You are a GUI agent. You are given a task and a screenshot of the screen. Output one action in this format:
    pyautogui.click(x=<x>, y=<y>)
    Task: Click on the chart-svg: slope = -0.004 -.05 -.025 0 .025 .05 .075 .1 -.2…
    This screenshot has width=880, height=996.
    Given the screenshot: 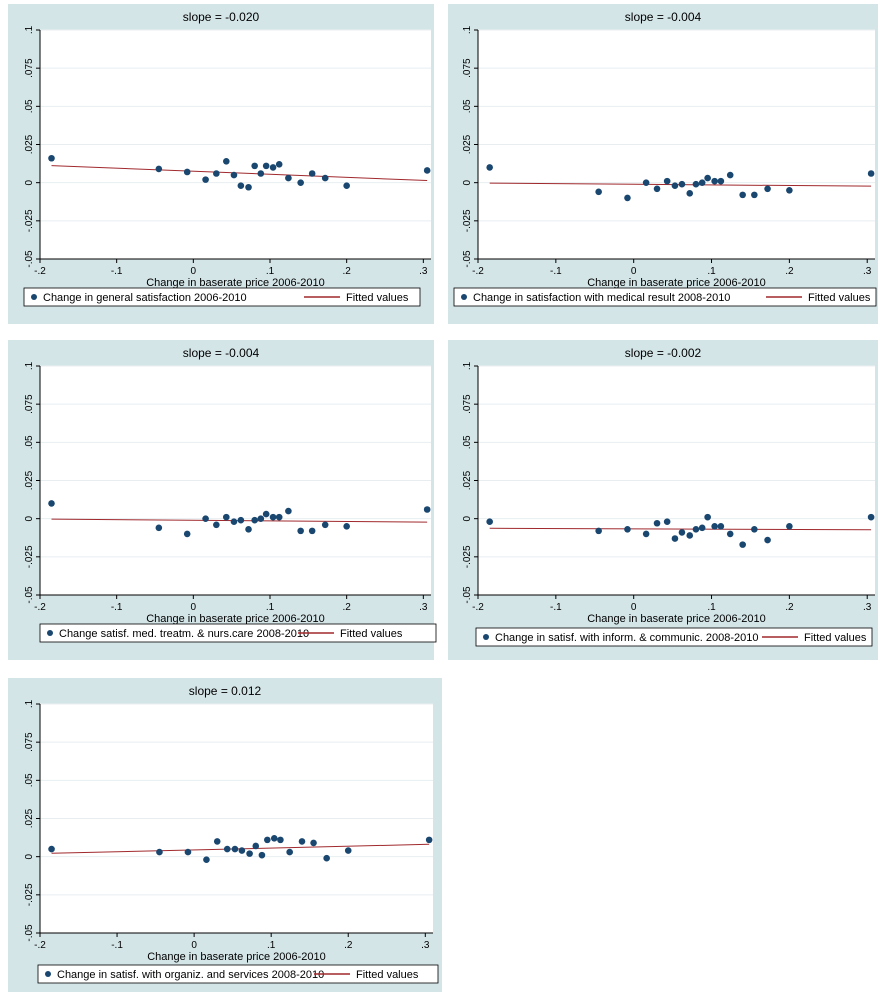 What is the action you would take?
    pyautogui.click(x=665, y=158)
    